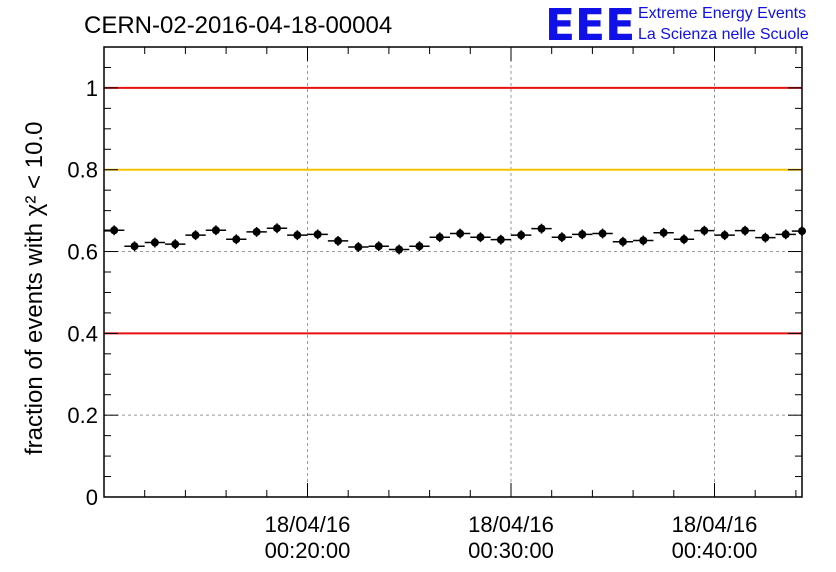 Image resolution: width=836 pixels, height=572 pixels. I want to click on logo-line-1: Extreme Energy Events, so click(722, 13).